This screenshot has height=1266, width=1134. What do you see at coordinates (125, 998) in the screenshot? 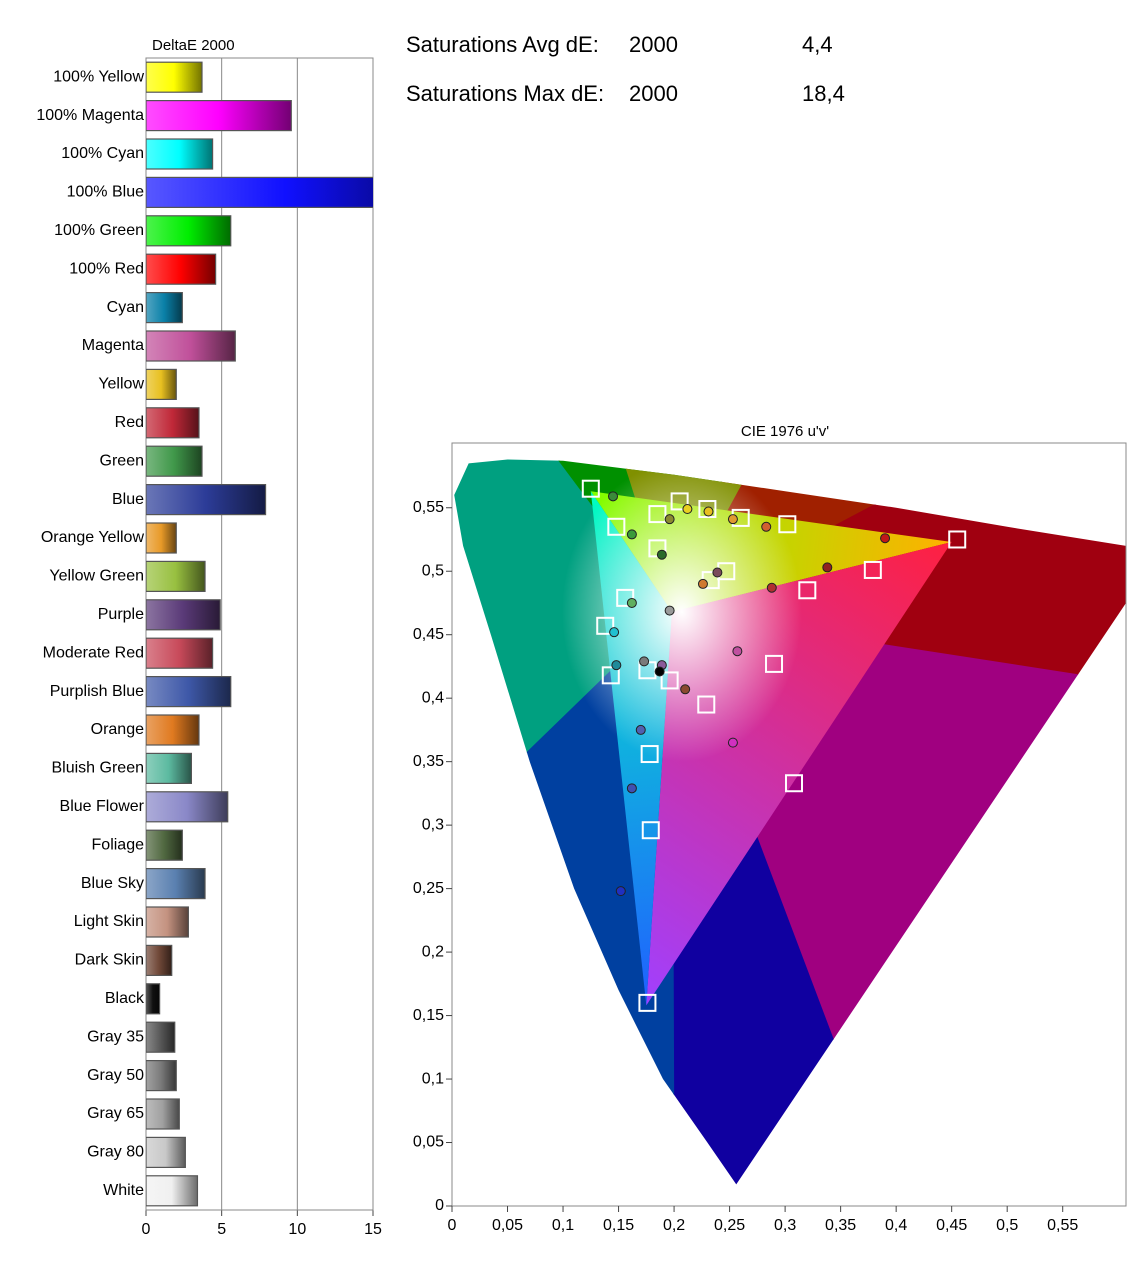
I see `category-label: Black` at bounding box center [125, 998].